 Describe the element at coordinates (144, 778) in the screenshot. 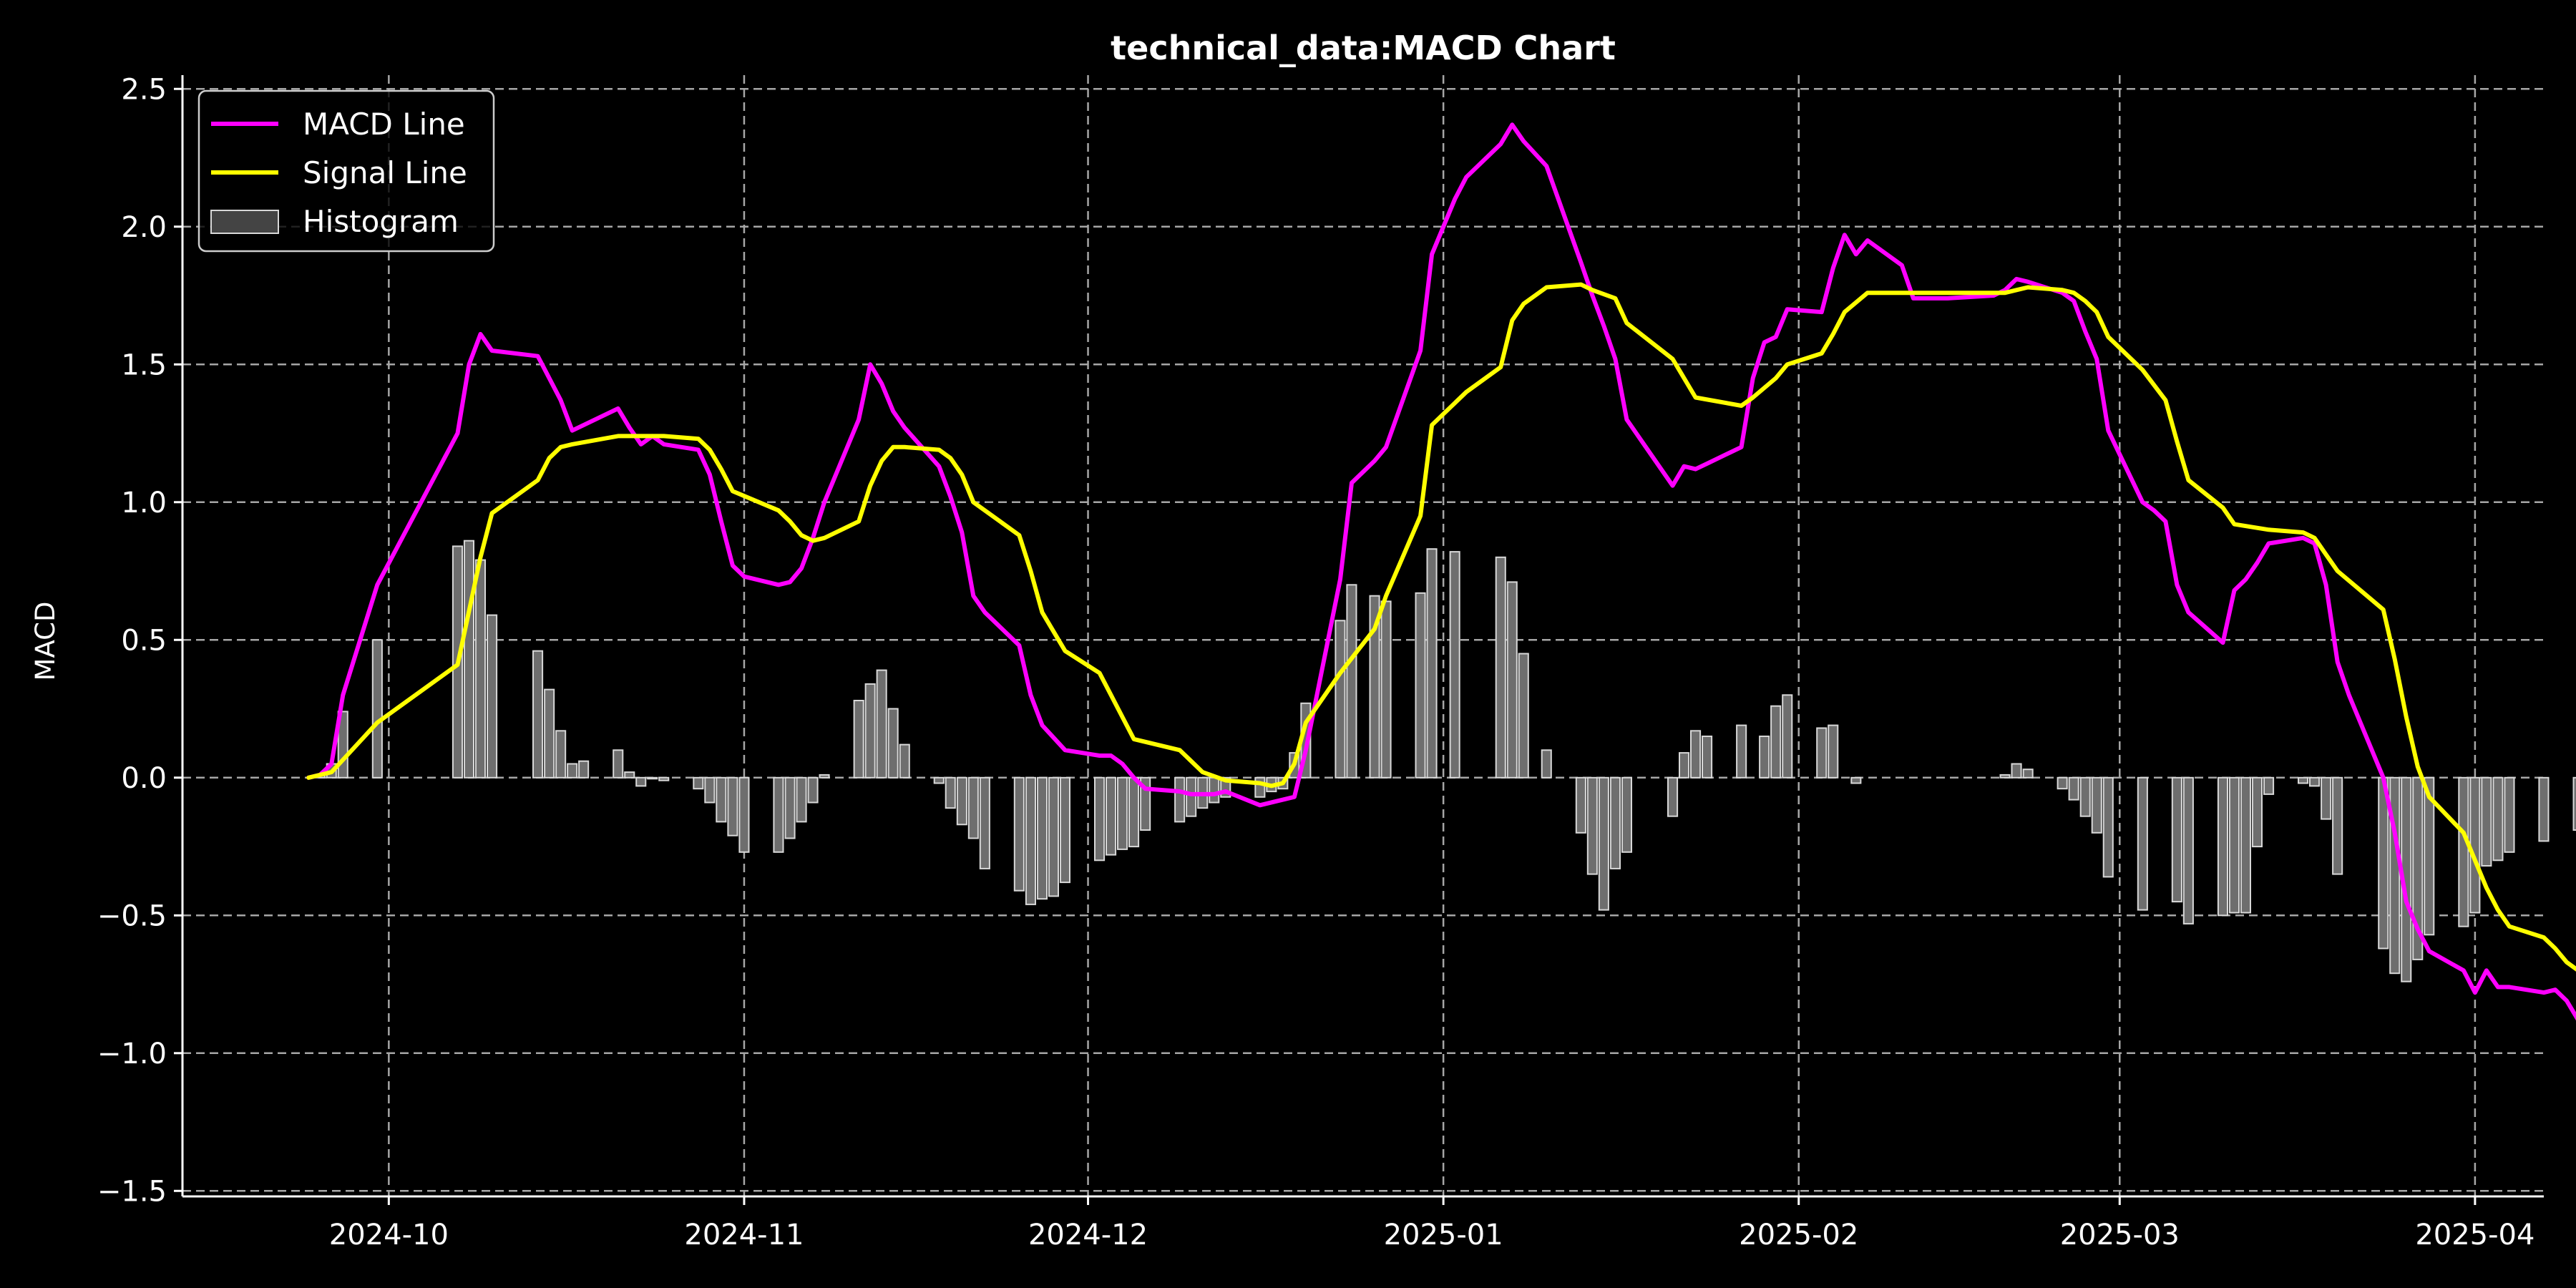

I see `y-tick-label: 0.0` at that location.